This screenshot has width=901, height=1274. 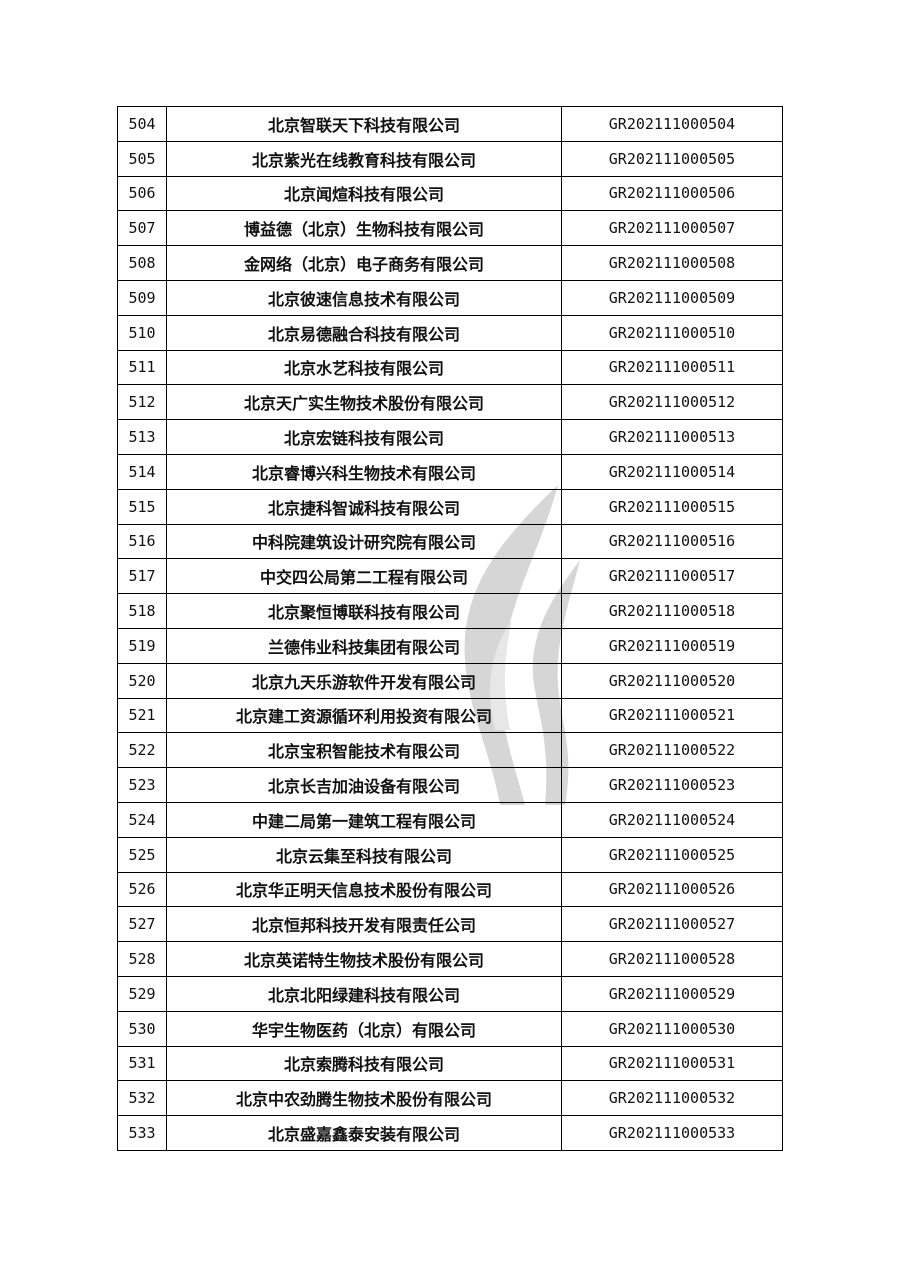 What do you see at coordinates (672, 959) in the screenshot?
I see `certificate-number: GR202111000528` at bounding box center [672, 959].